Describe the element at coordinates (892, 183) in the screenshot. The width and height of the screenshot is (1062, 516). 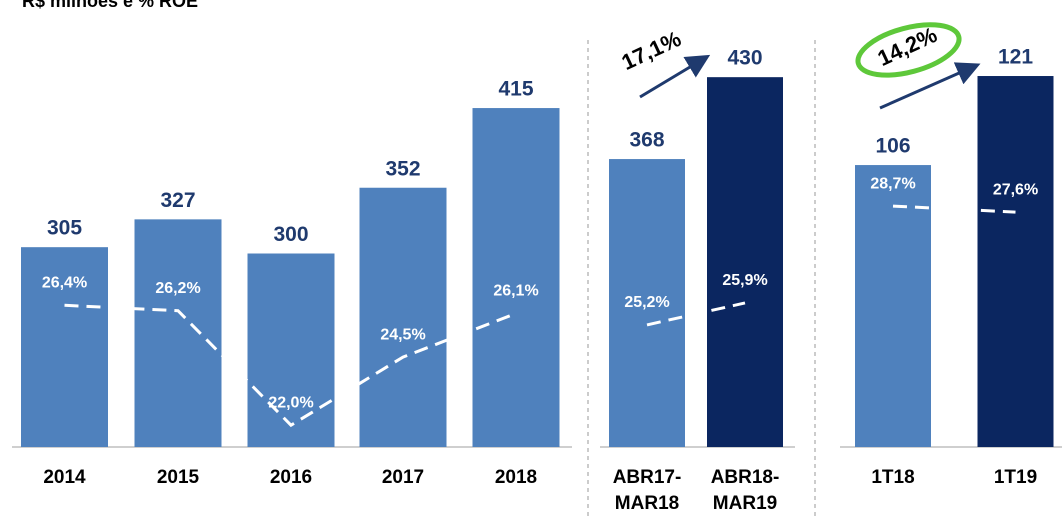
I see `roe-label: 28,7%` at that location.